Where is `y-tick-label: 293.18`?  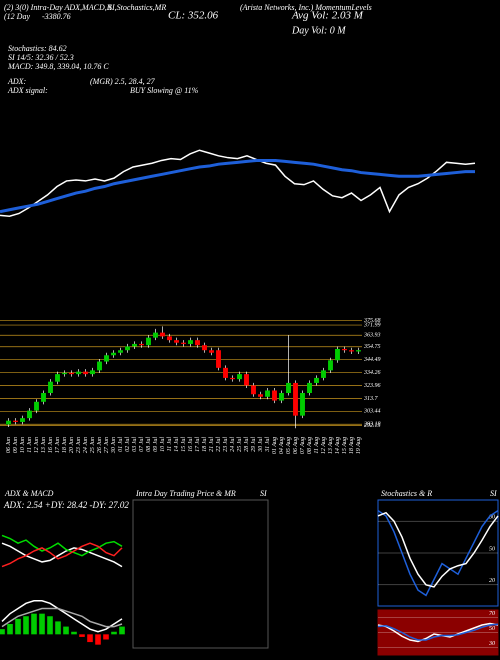 y-tick-label: 293.18 is located at coordinates (372, 425).